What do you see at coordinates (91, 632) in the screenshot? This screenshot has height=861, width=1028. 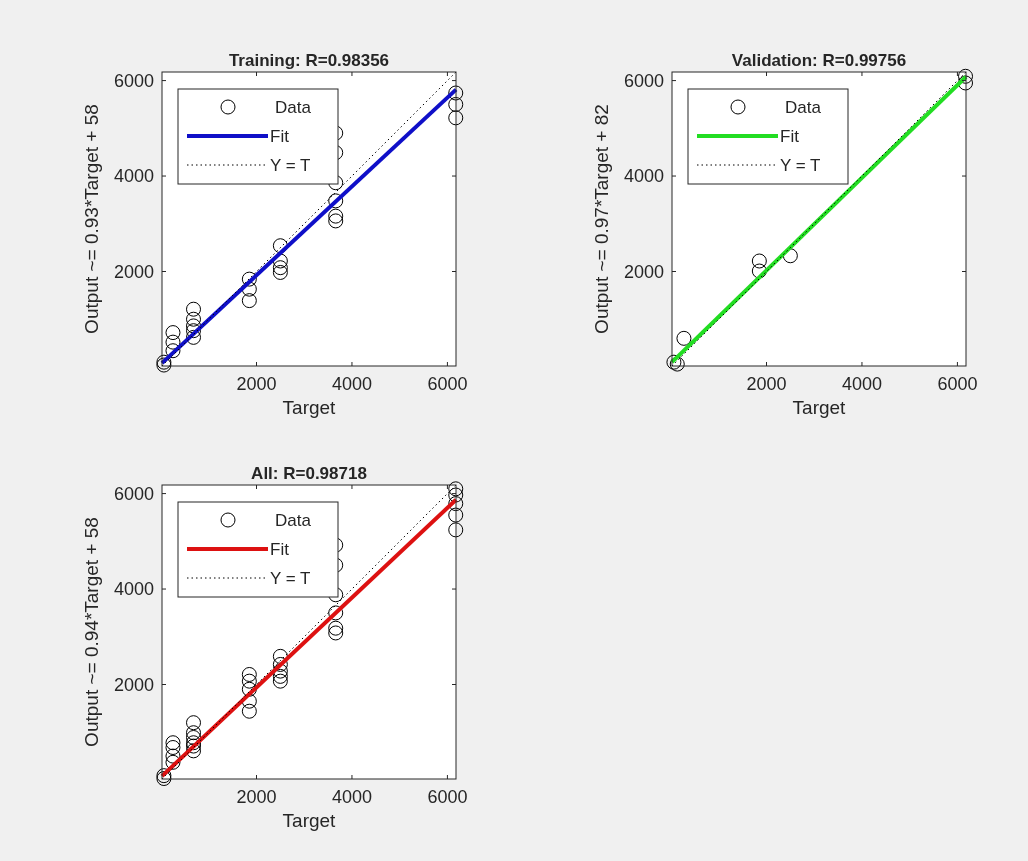 I see `y-axis-title: Output ~= 0.94*Target + 58` at bounding box center [91, 632].